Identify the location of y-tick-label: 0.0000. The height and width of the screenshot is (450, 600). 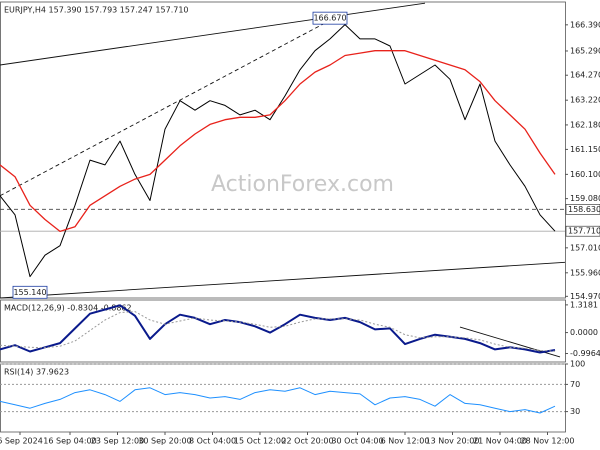
(584, 332).